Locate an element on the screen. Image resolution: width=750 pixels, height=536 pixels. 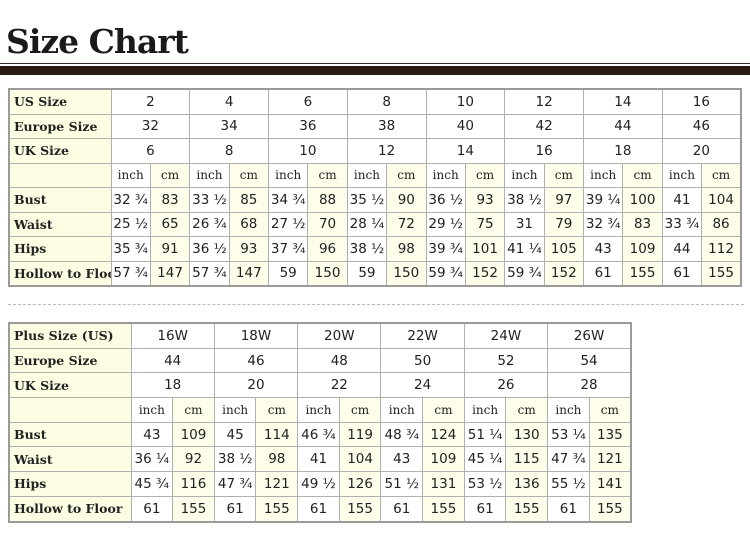
size-cell: 12 is located at coordinates (386, 151).